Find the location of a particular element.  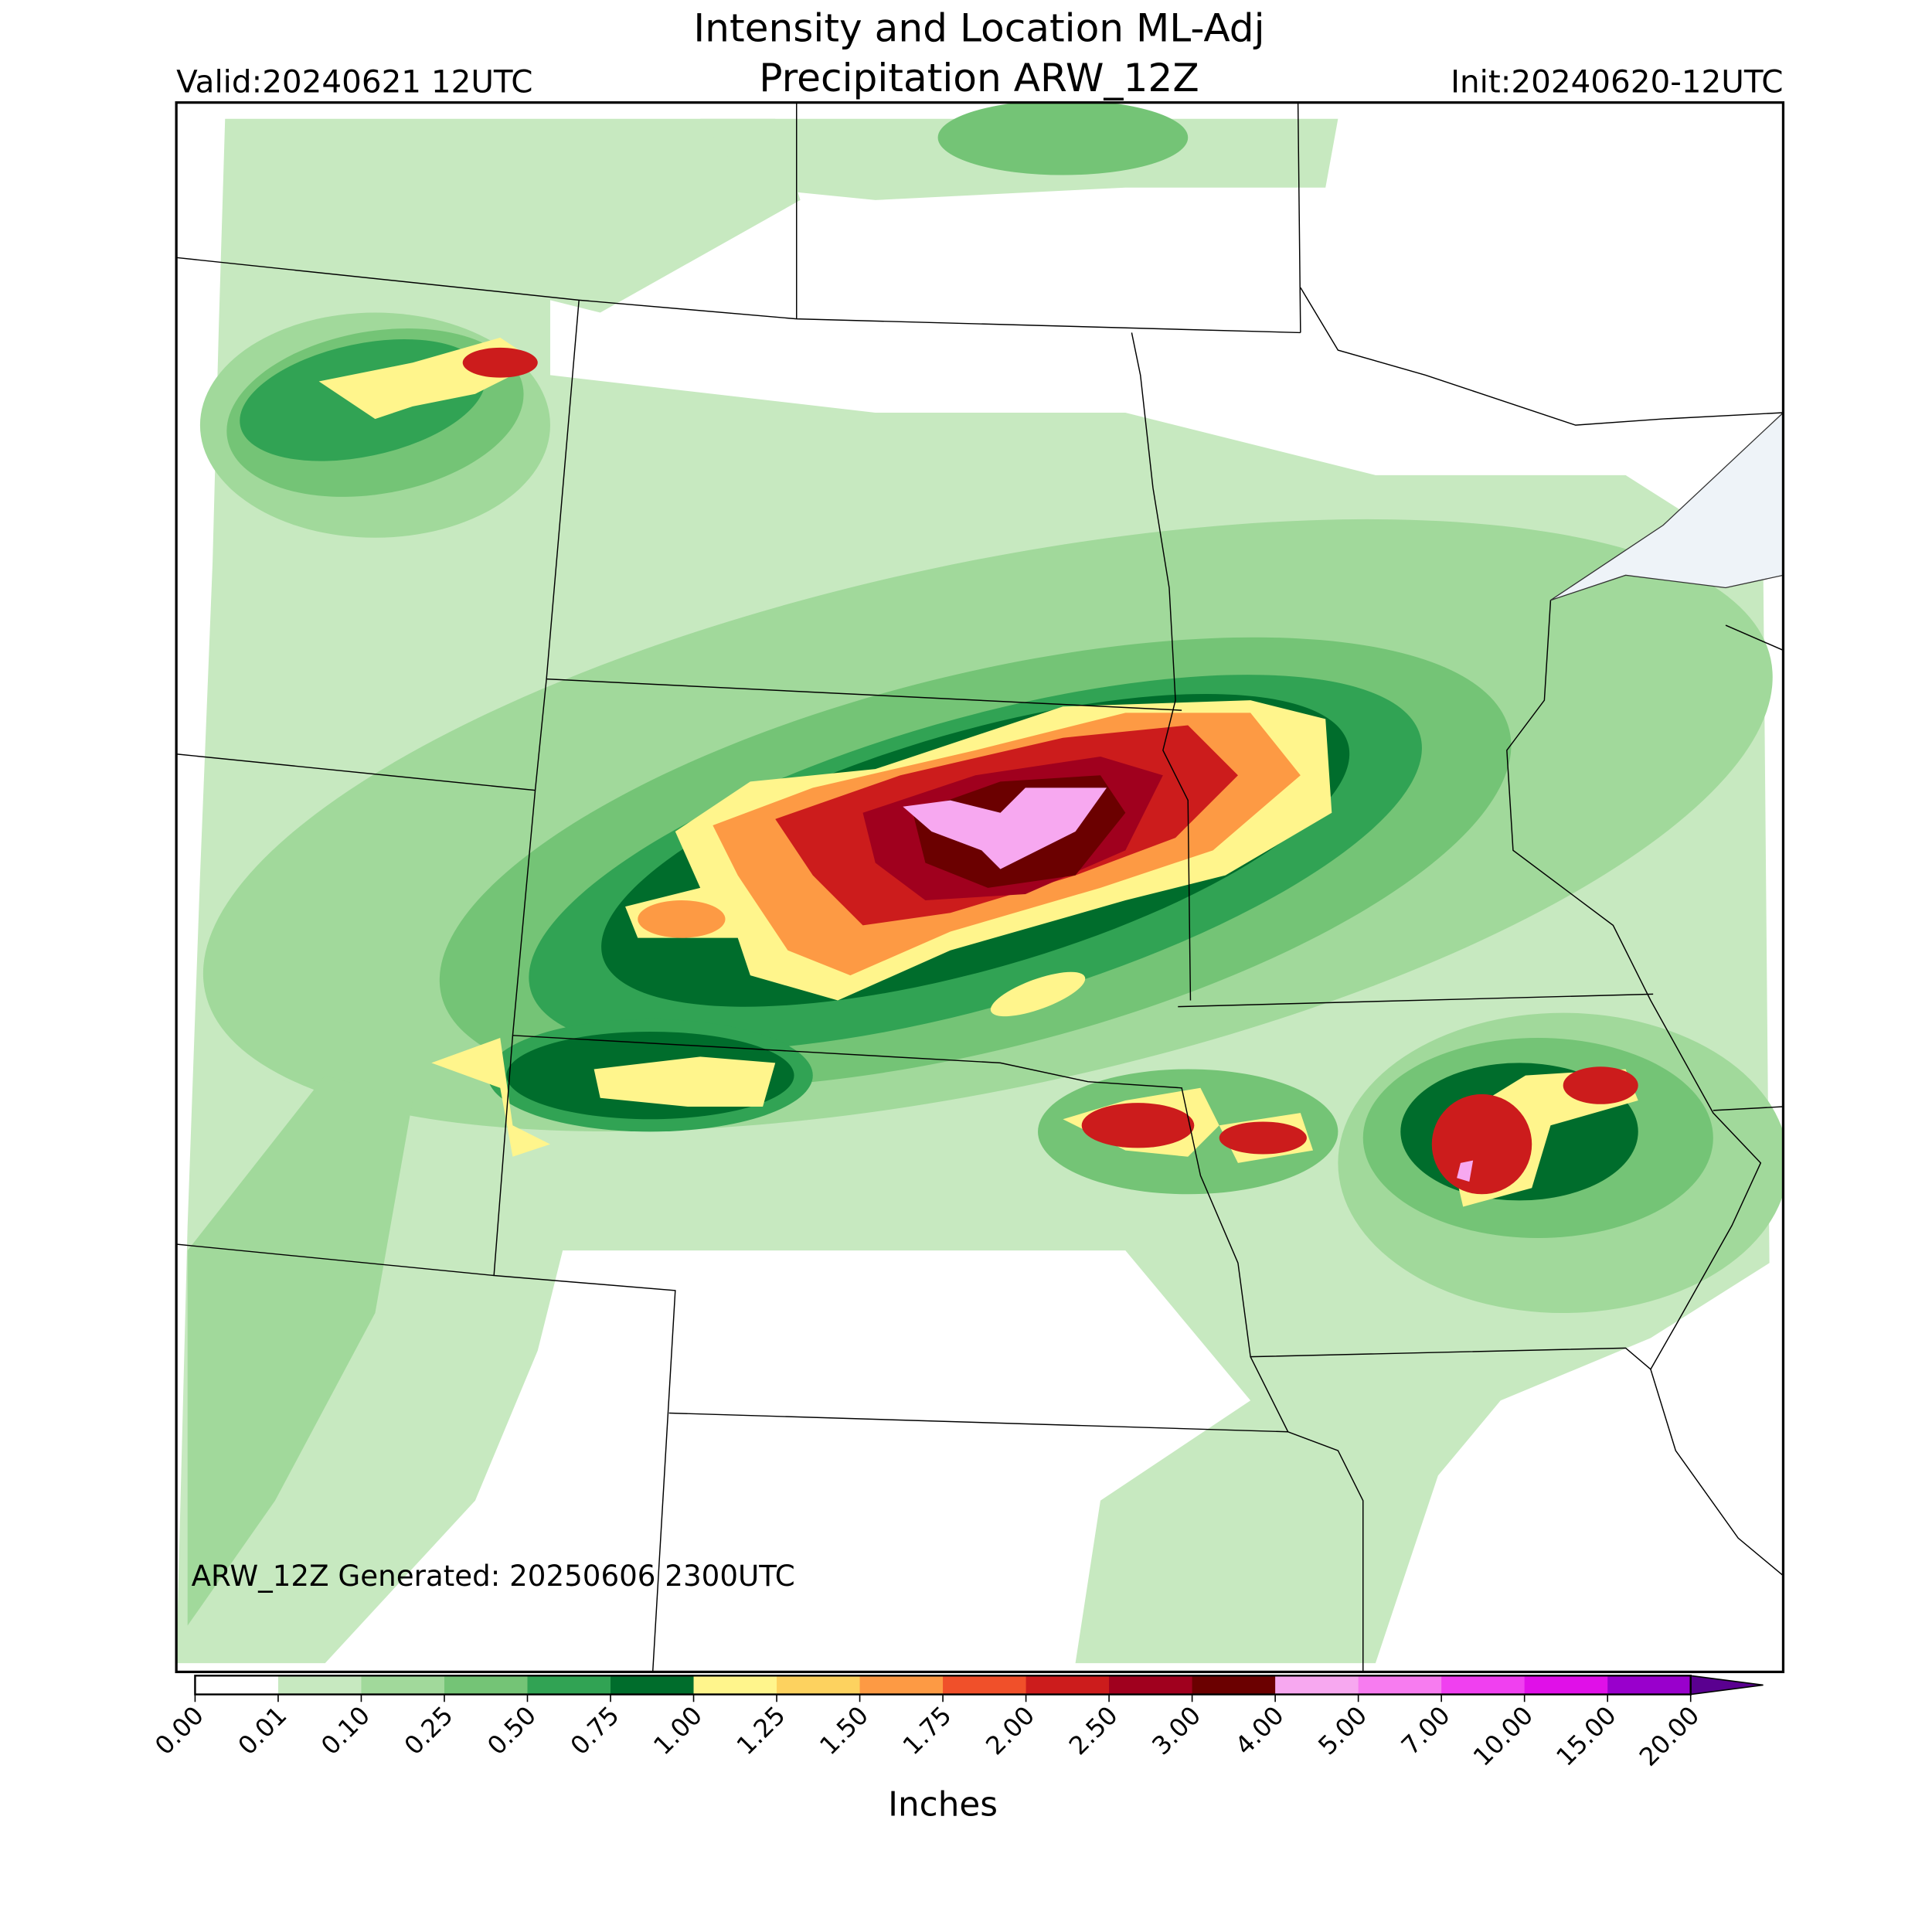

generated-note: ARW_12Z Generated: 20250606 2300UTC is located at coordinates (493, 1576).